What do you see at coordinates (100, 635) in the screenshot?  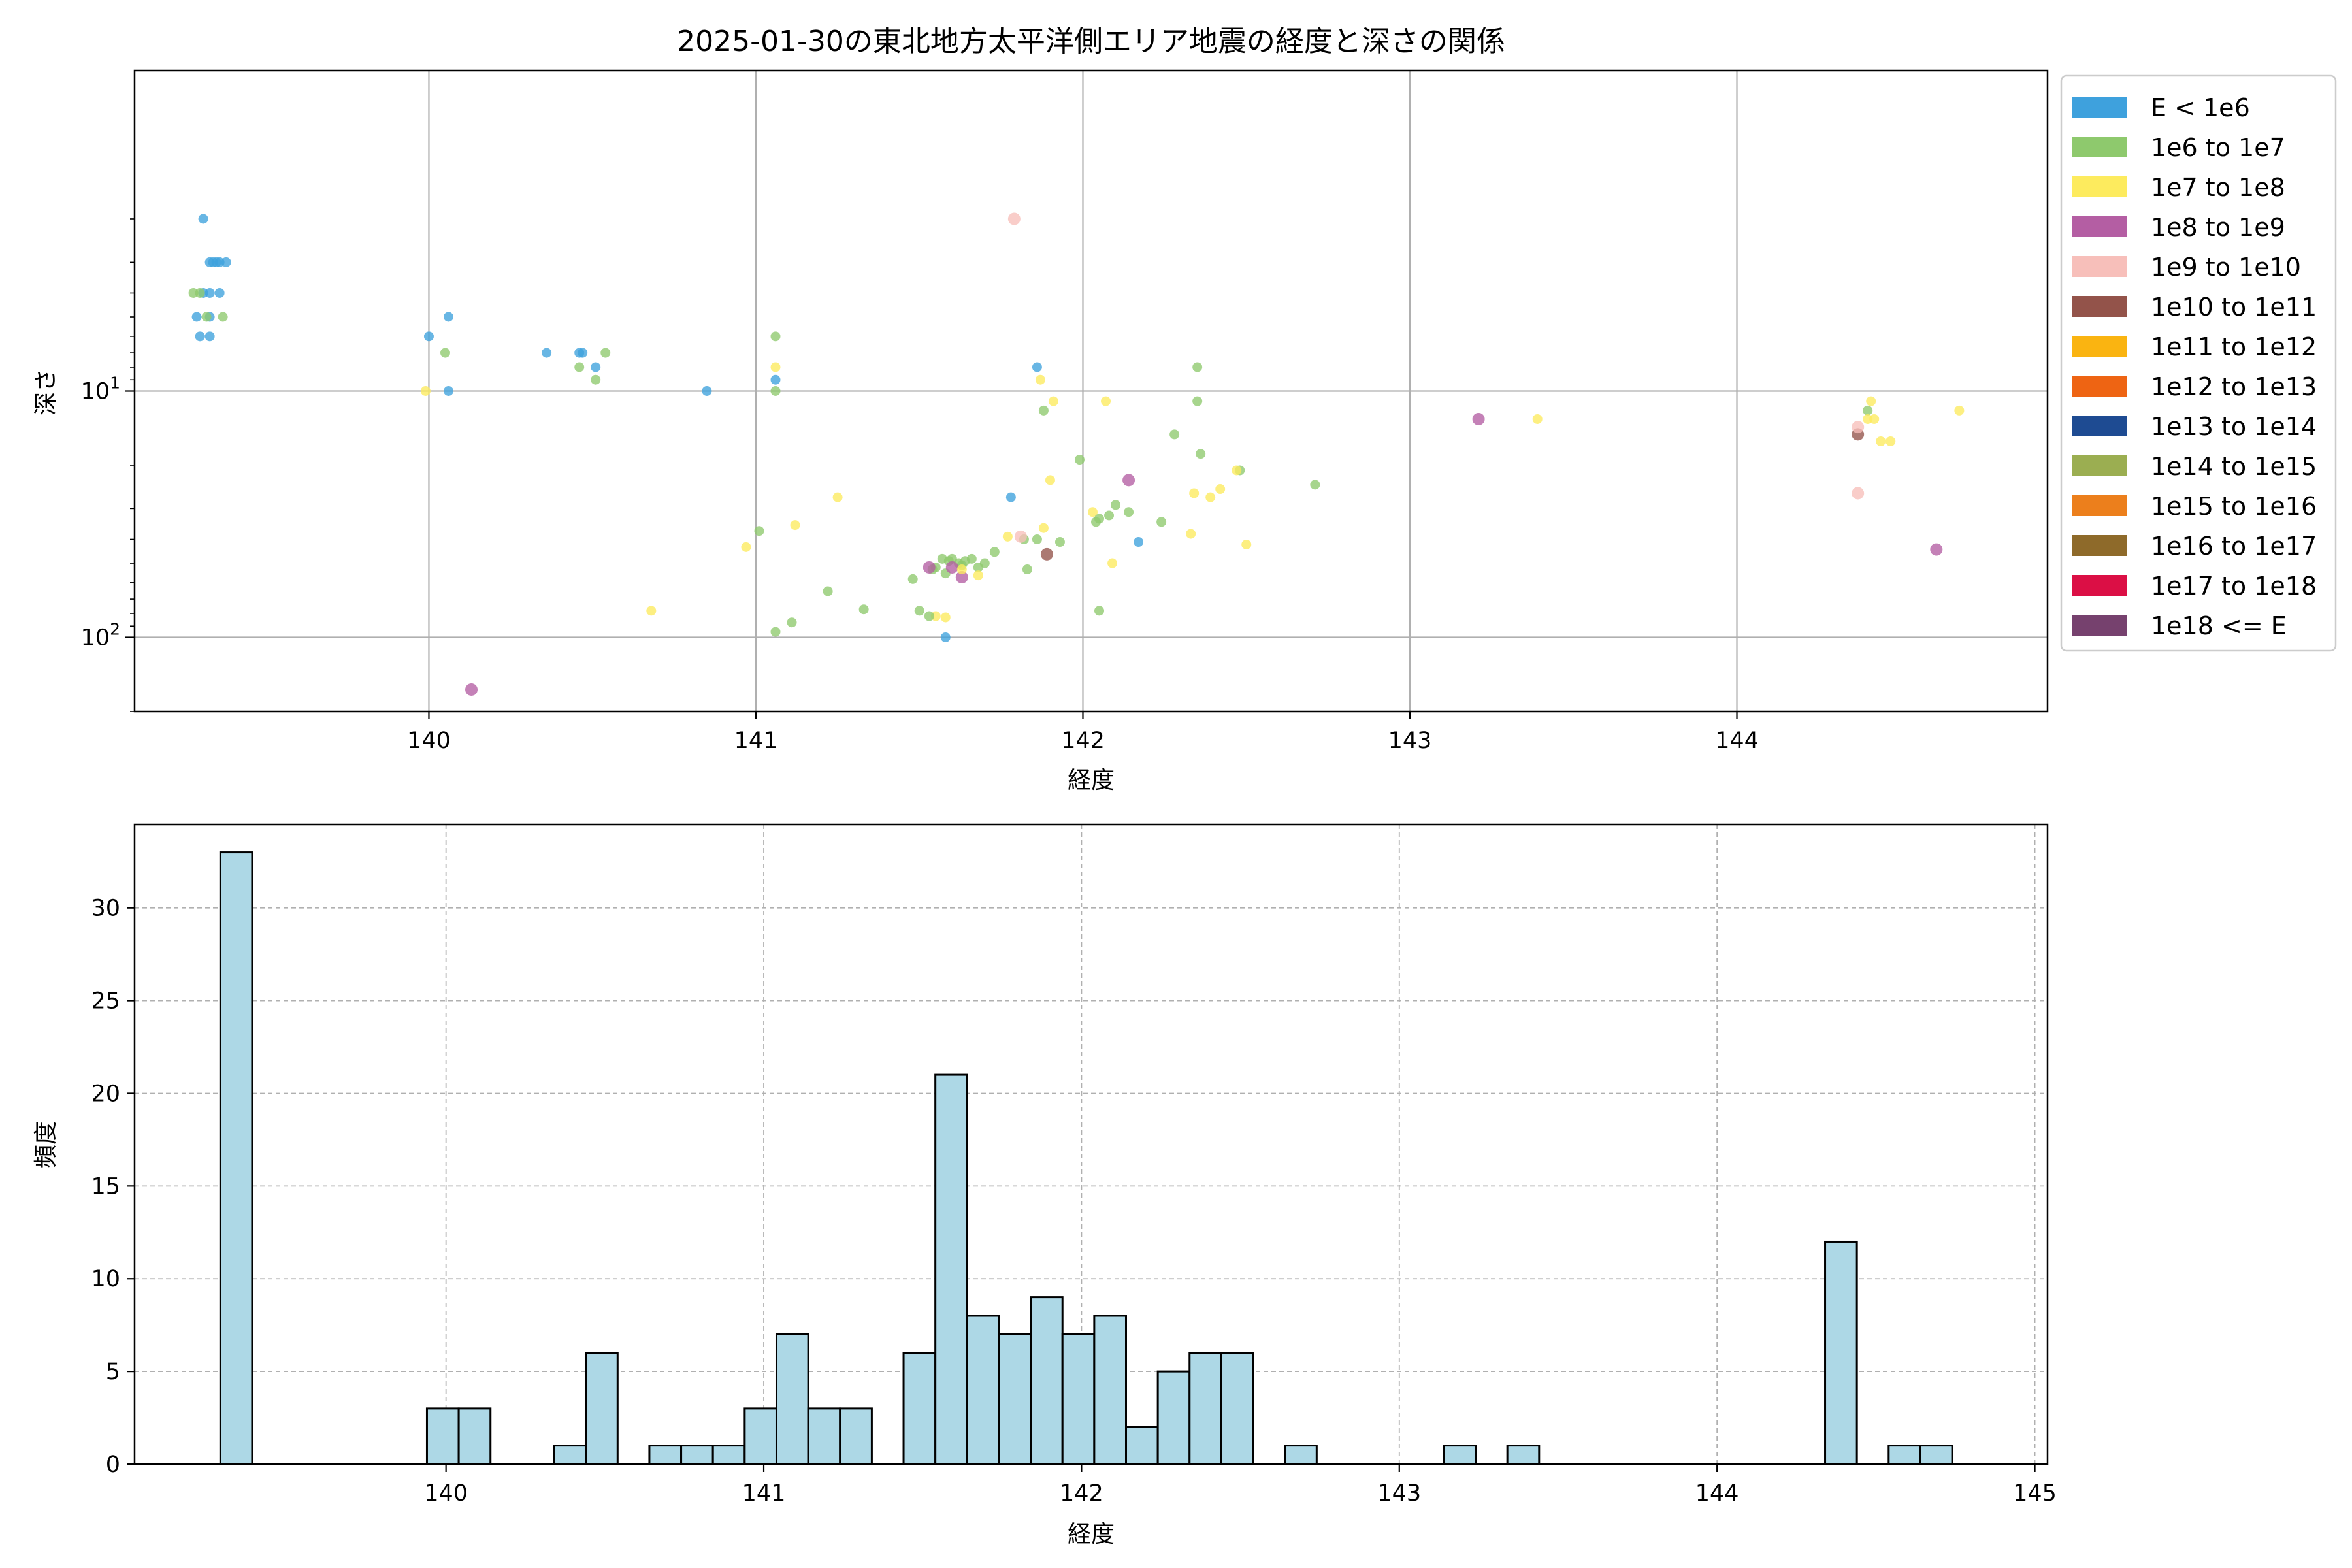 I see `scatter-y-tick-label: 10²` at bounding box center [100, 635].